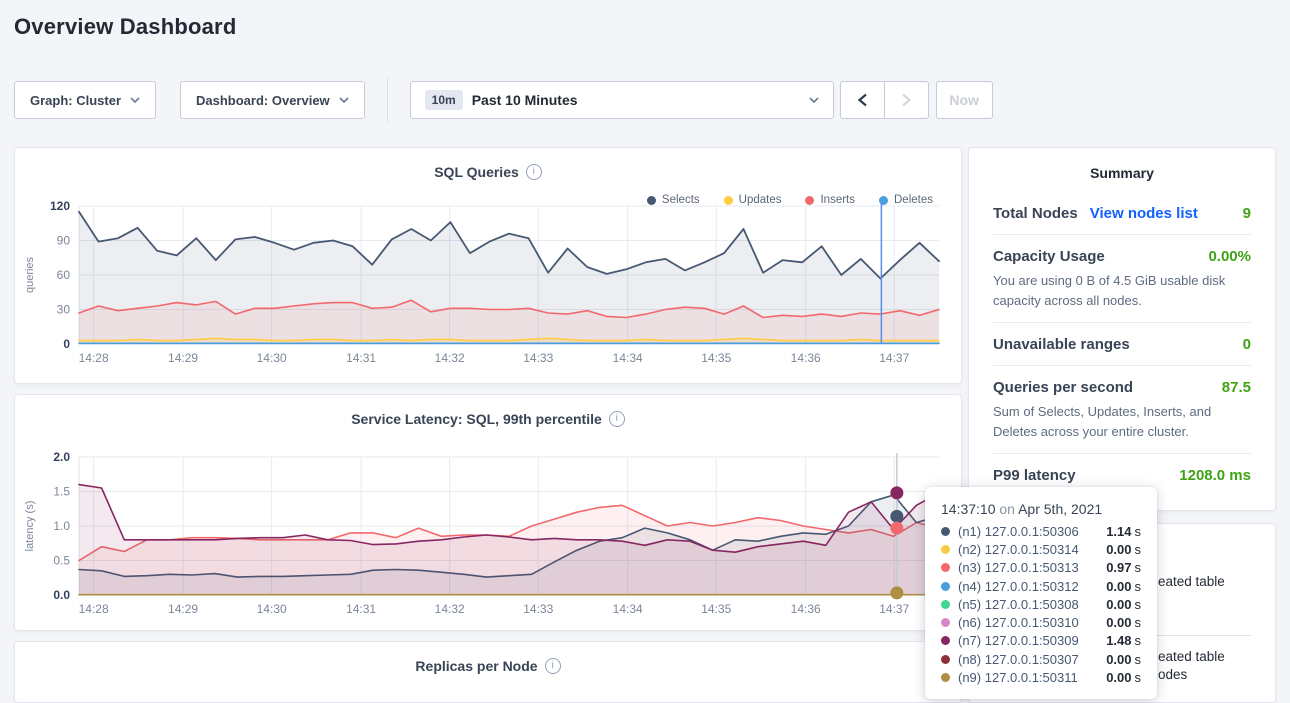  What do you see at coordinates (64, 241) in the screenshot?
I see `svg-text: 90` at bounding box center [64, 241].